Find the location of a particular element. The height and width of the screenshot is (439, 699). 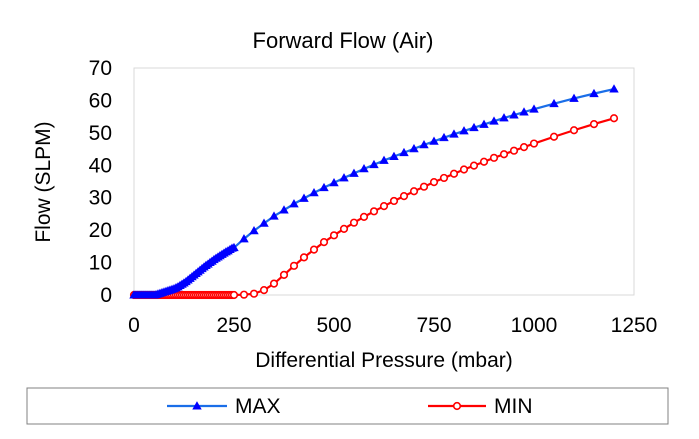

x-tick-label: 1250 is located at coordinates (634, 325).